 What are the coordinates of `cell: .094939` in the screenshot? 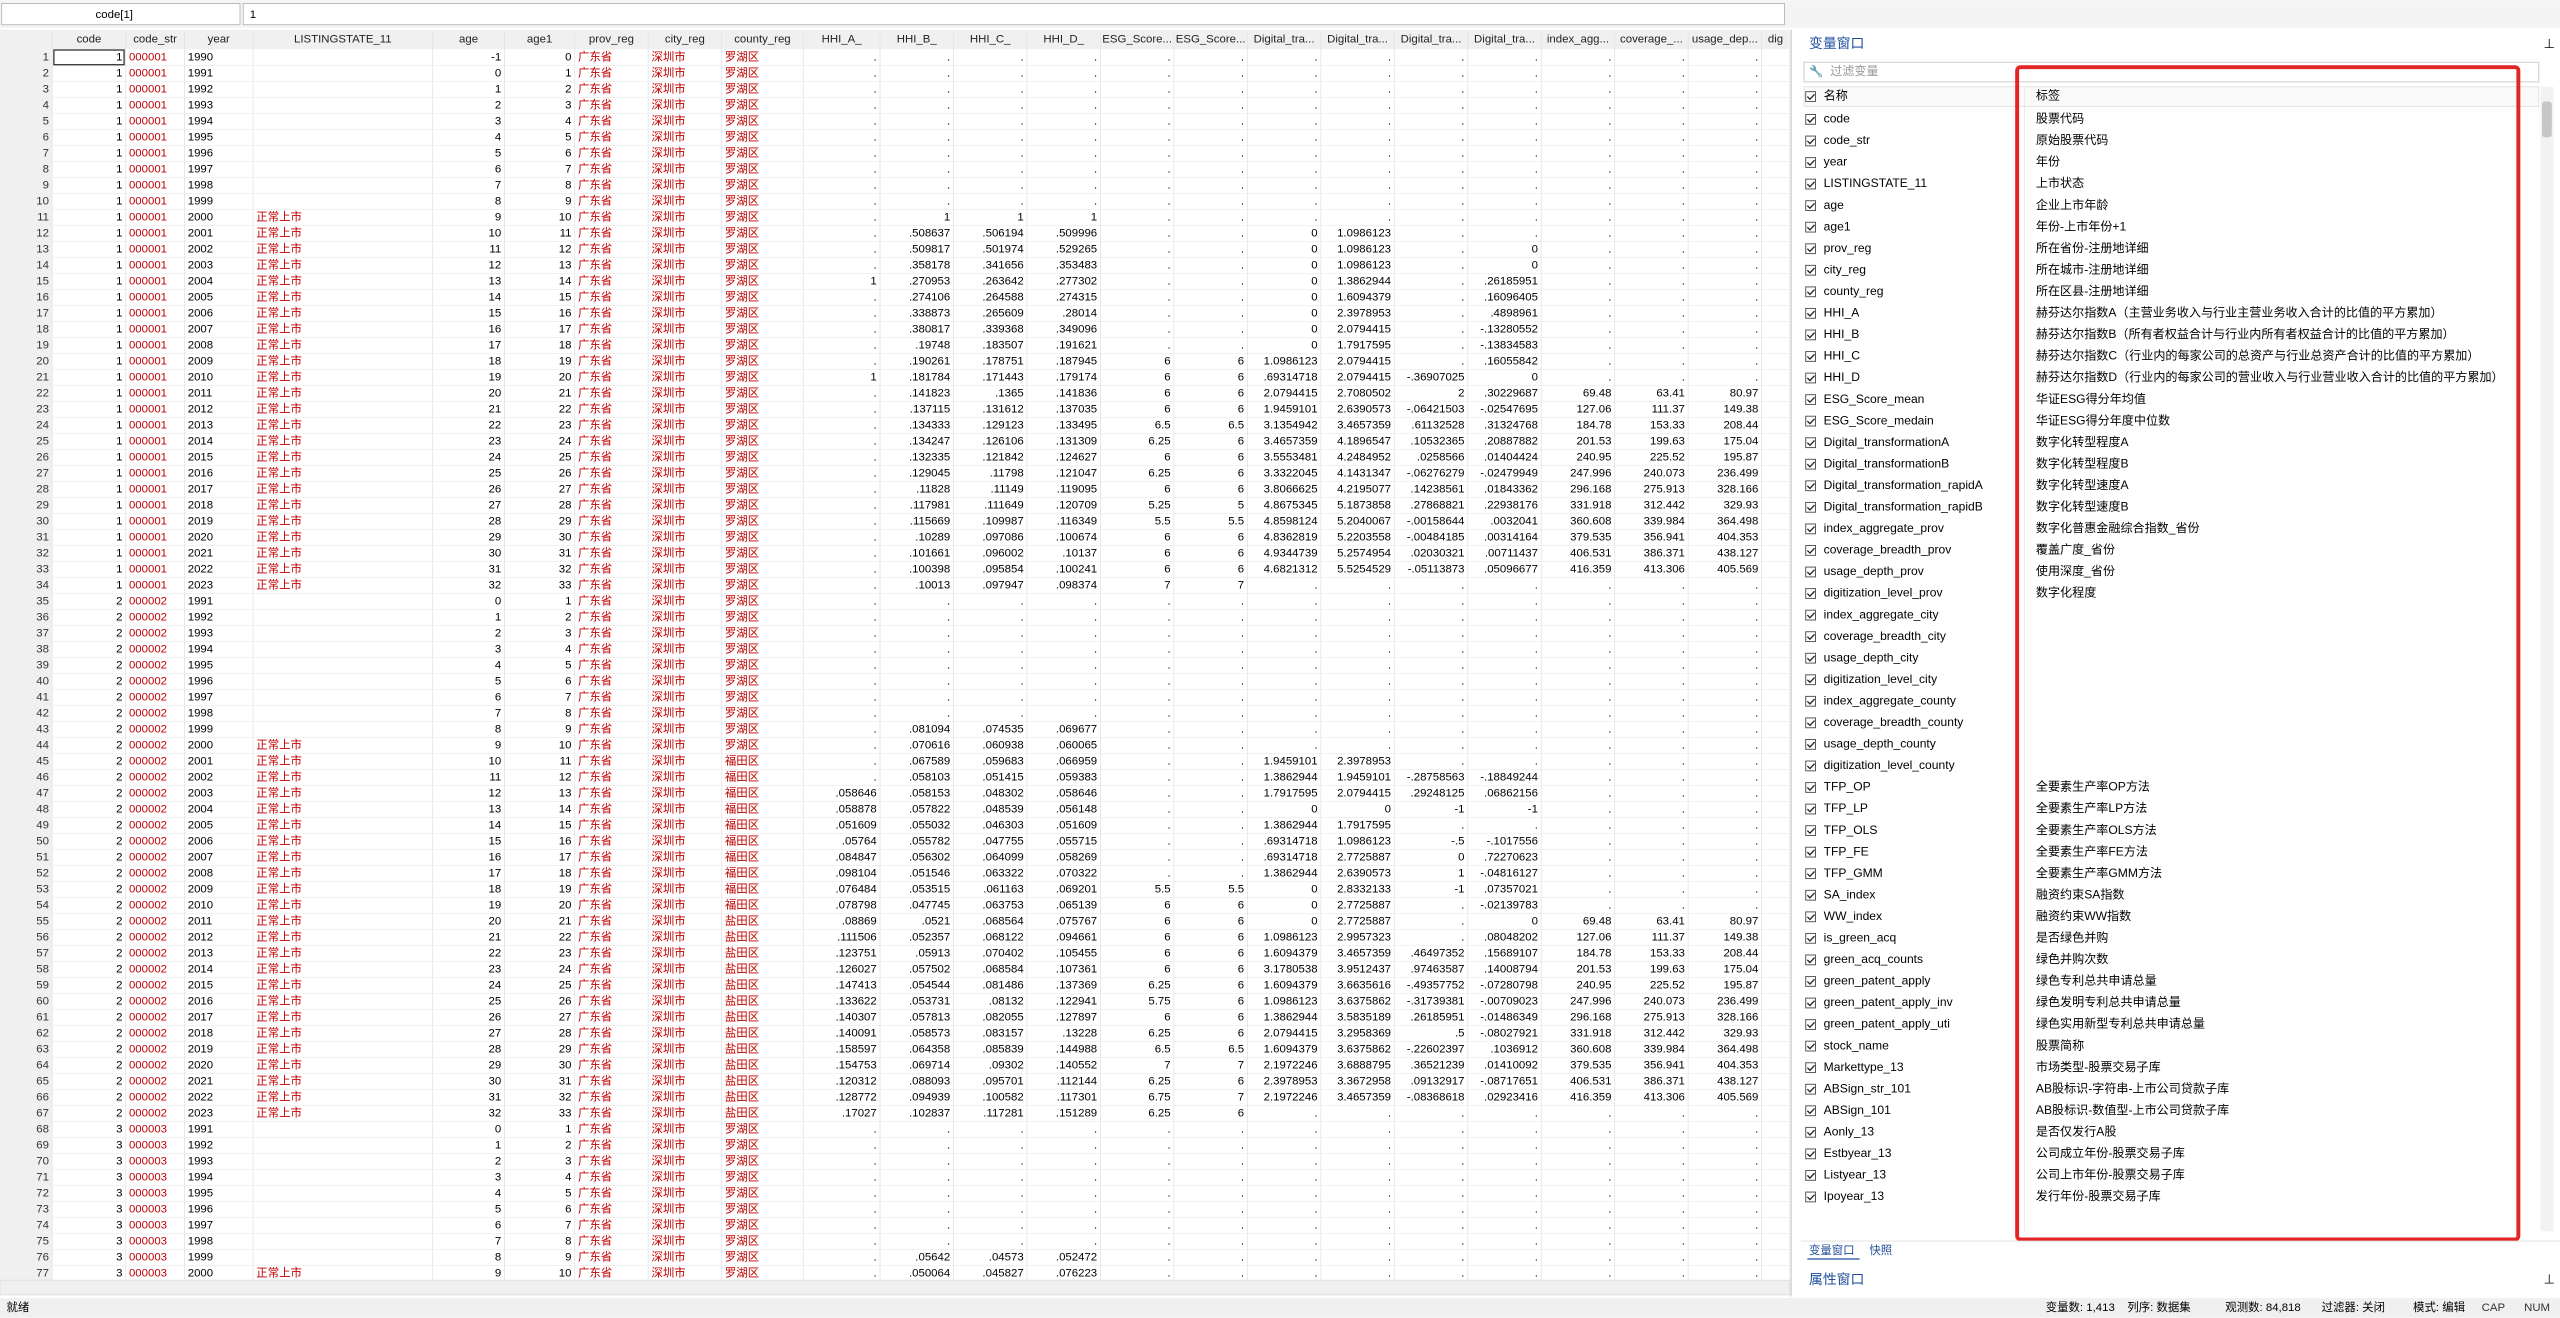 It's located at (929, 1097).